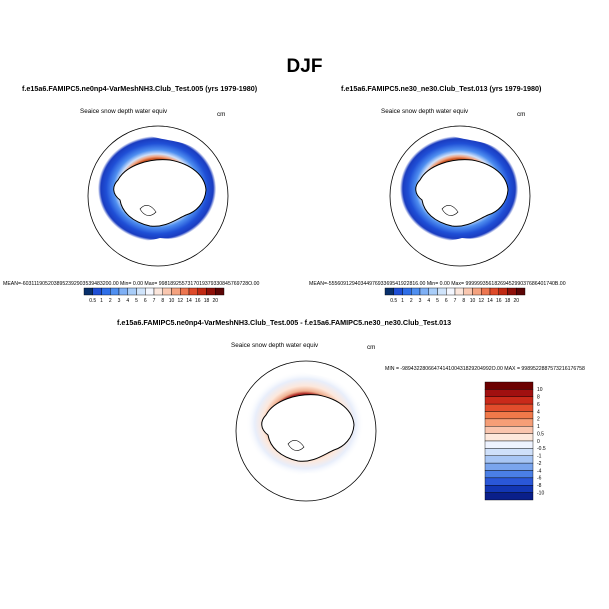 The width and height of the screenshot is (609, 609). I want to click on panel-2-colorbar-tick-label: 3, so click(420, 301).